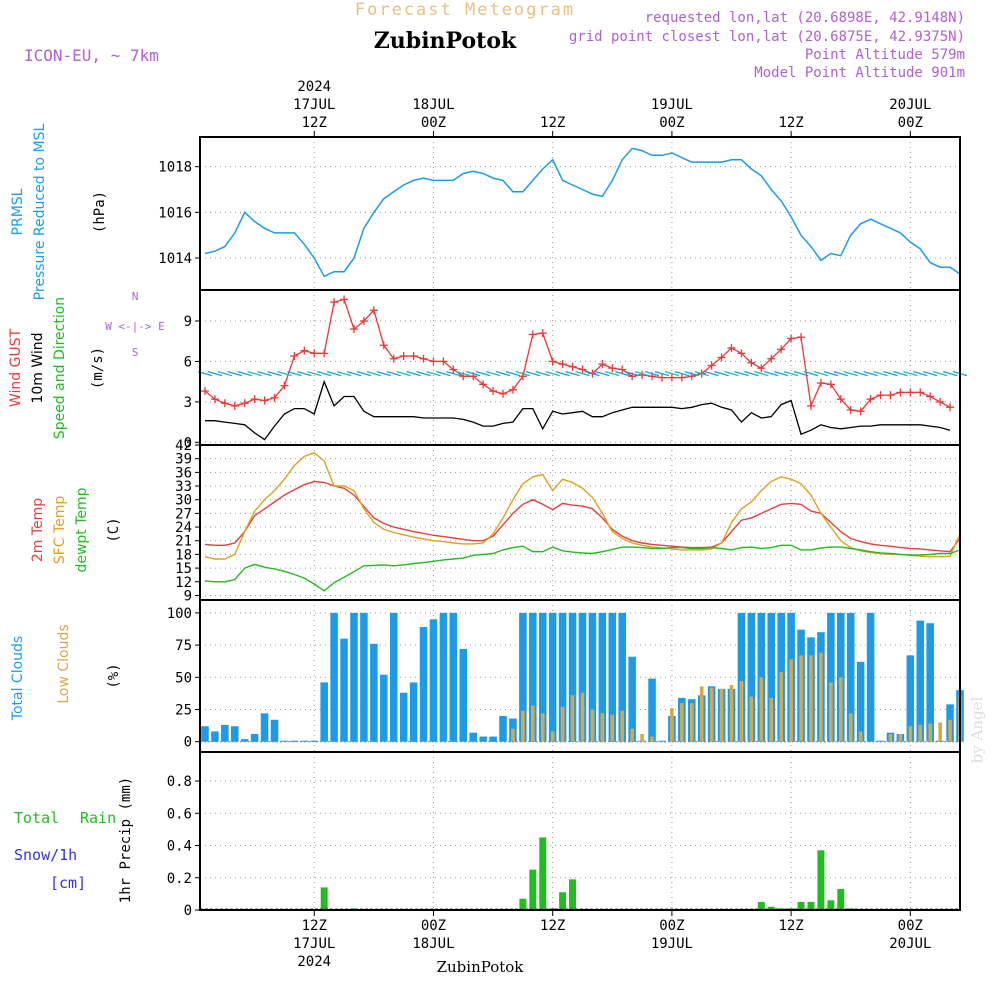 The height and width of the screenshot is (1000, 1000). I want to click on bottom-time-label: 20JUL, so click(910, 944).